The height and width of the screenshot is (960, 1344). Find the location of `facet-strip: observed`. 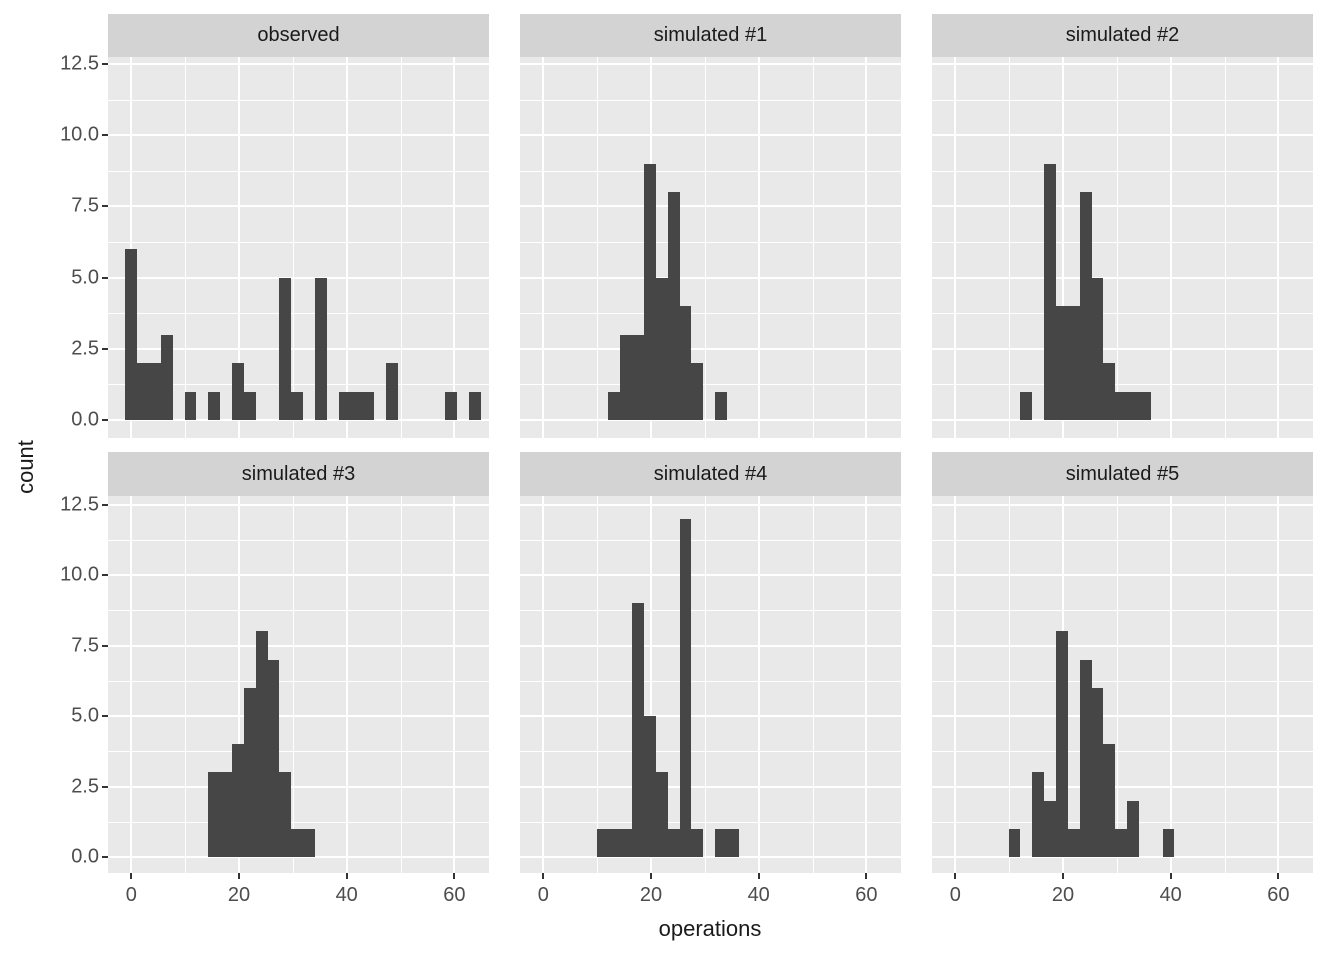

facet-strip: observed is located at coordinates (298, 35).